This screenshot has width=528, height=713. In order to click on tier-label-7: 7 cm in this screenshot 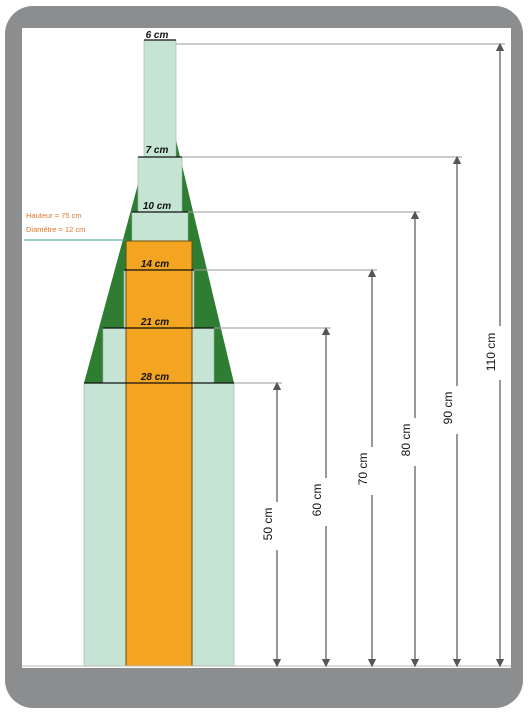, I will do `click(157, 150)`.